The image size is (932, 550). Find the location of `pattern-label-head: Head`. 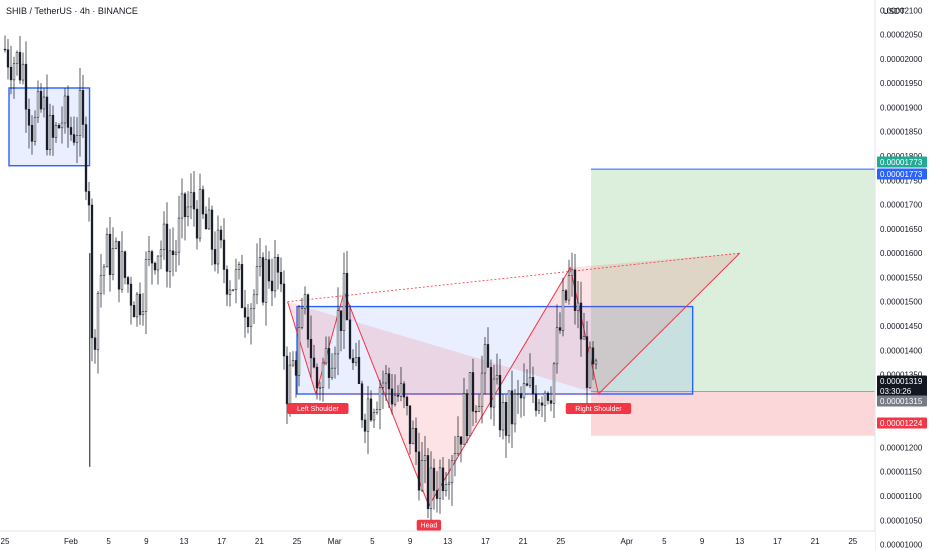

pattern-label-head: Head is located at coordinates (429, 525).